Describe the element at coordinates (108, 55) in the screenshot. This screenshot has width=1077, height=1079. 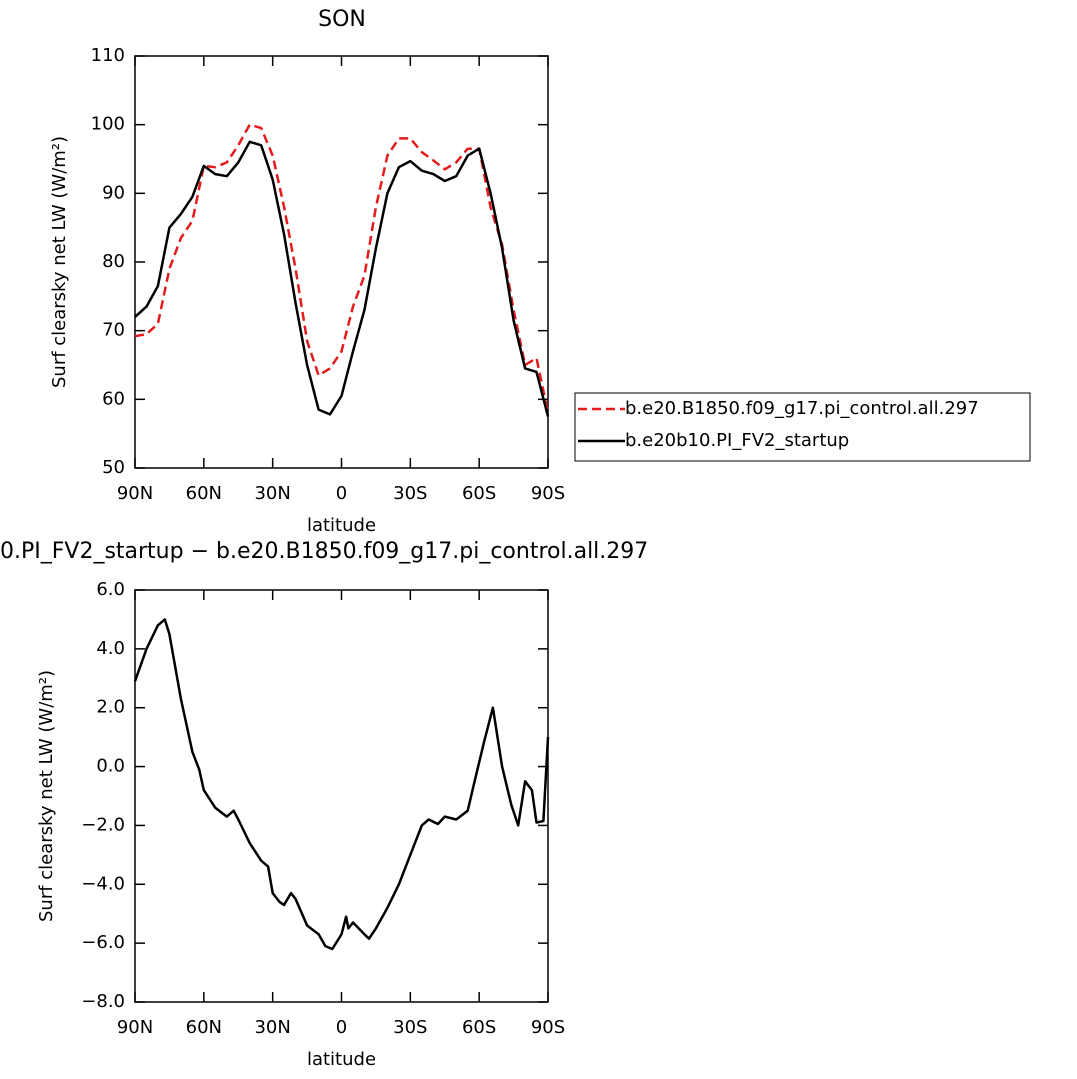
I see `y-tick-label: 110` at that location.